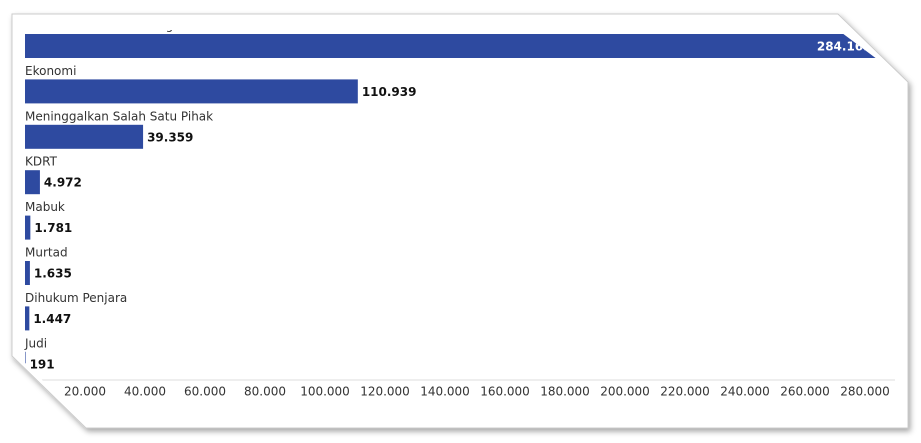 This screenshot has width=921, height=443. What do you see at coordinates (50, 71) in the screenshot?
I see `category-label: Ekonomi` at bounding box center [50, 71].